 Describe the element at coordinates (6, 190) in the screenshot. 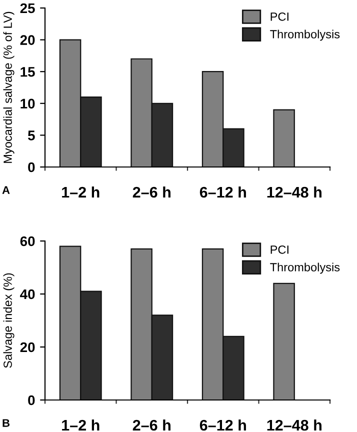

I see `text: A` at that location.